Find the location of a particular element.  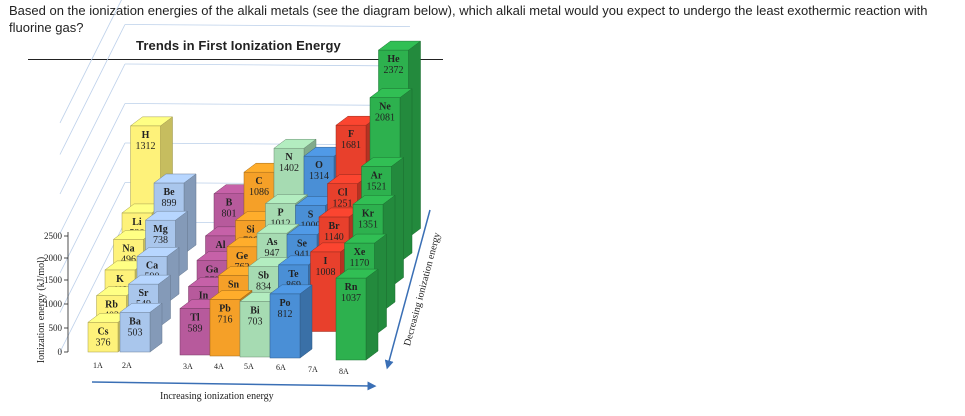

ionization-value: 947 is located at coordinates (272, 253).